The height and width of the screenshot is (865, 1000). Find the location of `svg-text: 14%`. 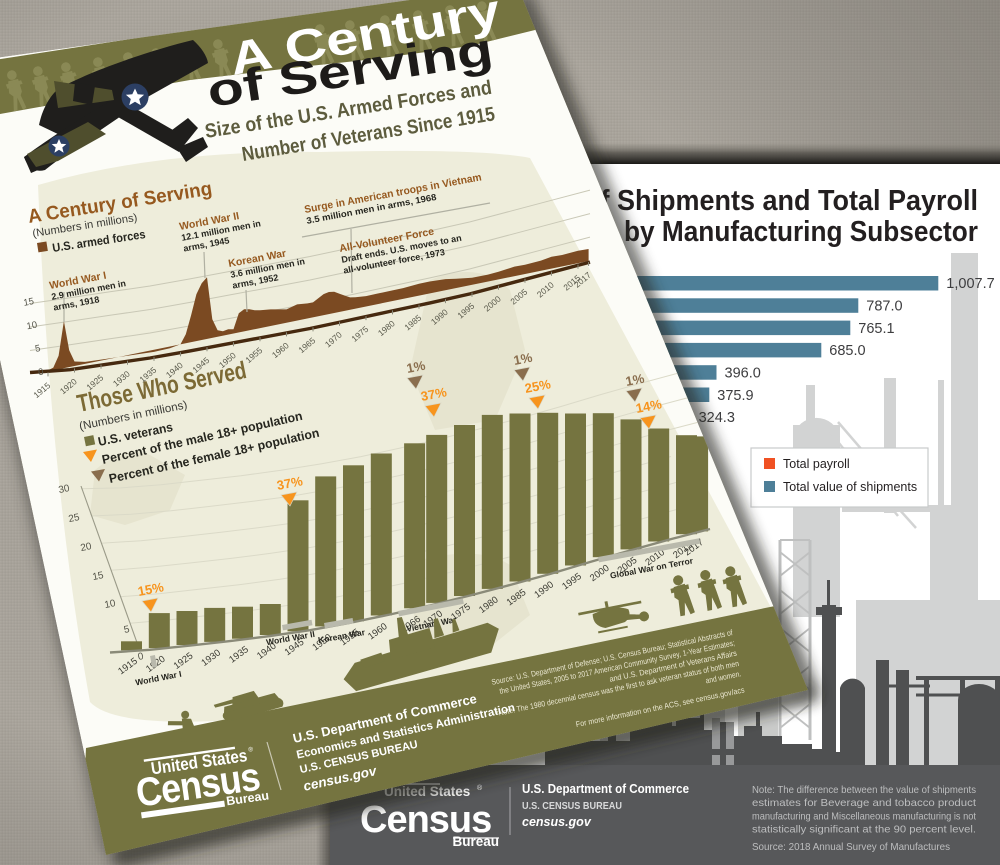

svg-text: 14% is located at coordinates (649, 406).